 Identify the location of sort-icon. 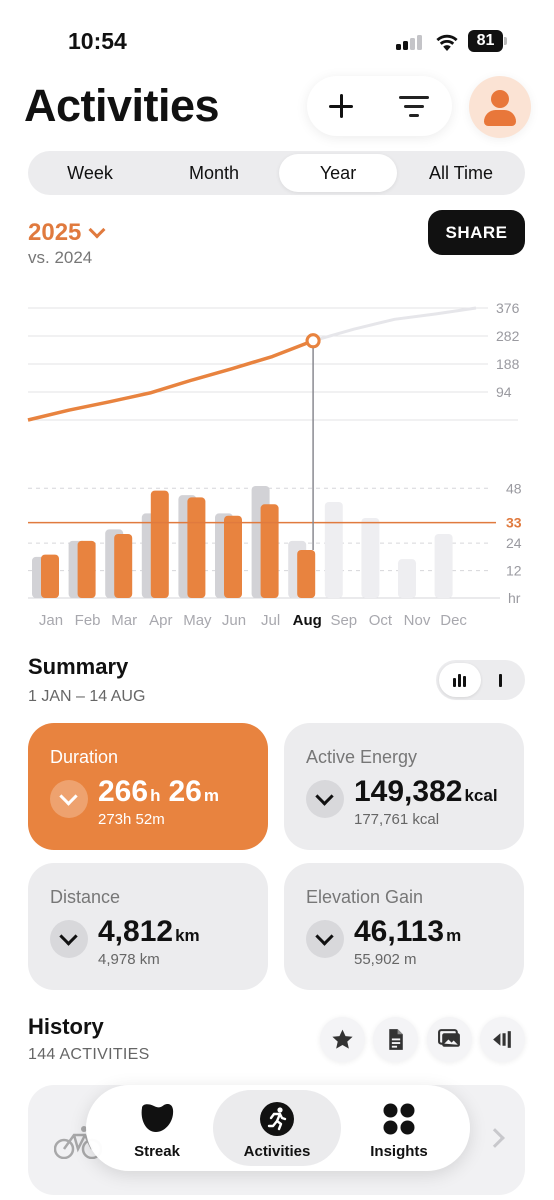
(502, 1039).